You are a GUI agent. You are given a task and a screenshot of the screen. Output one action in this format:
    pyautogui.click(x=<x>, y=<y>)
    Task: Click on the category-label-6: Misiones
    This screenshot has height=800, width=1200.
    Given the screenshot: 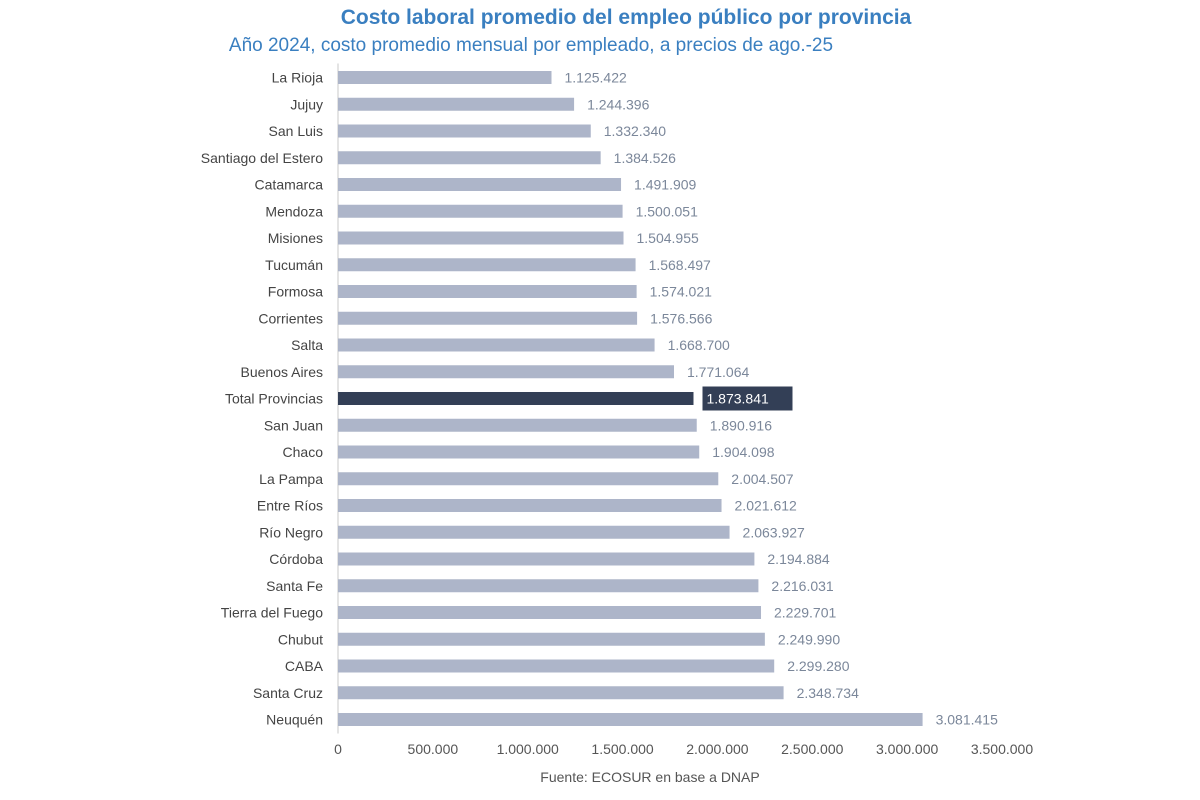 What is the action you would take?
    pyautogui.click(x=295, y=238)
    